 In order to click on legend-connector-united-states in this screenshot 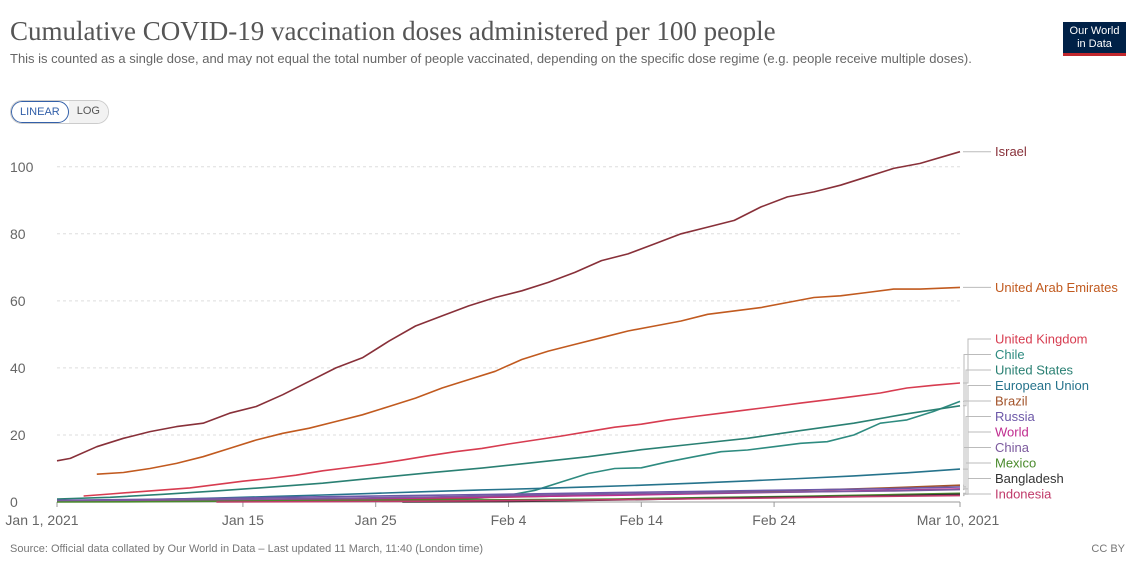, I will do `click(977, 388)`.